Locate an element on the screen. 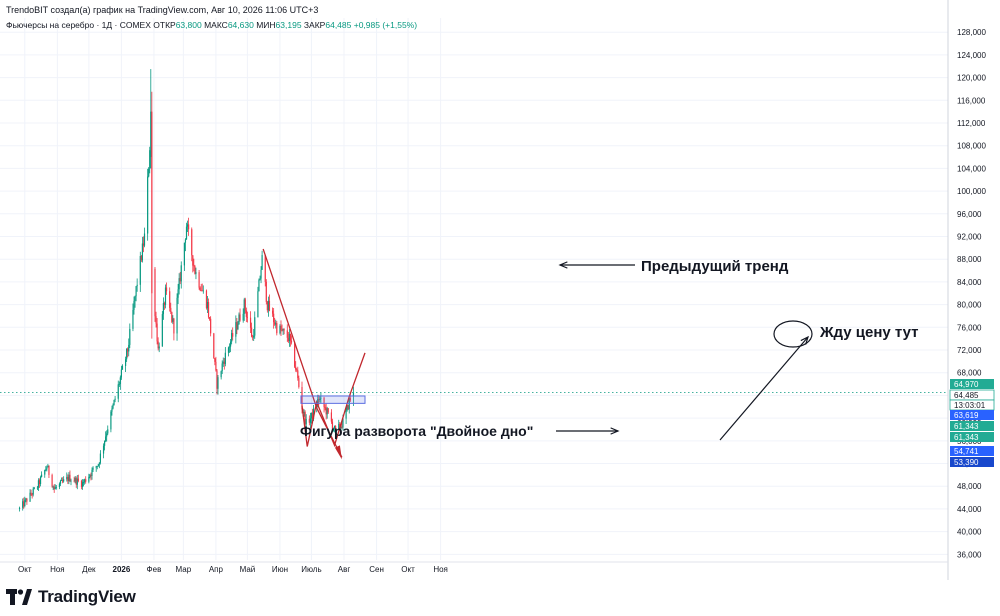 This screenshot has height=616, width=1000. double-bottom-arrow-head is located at coordinates (615, 431).